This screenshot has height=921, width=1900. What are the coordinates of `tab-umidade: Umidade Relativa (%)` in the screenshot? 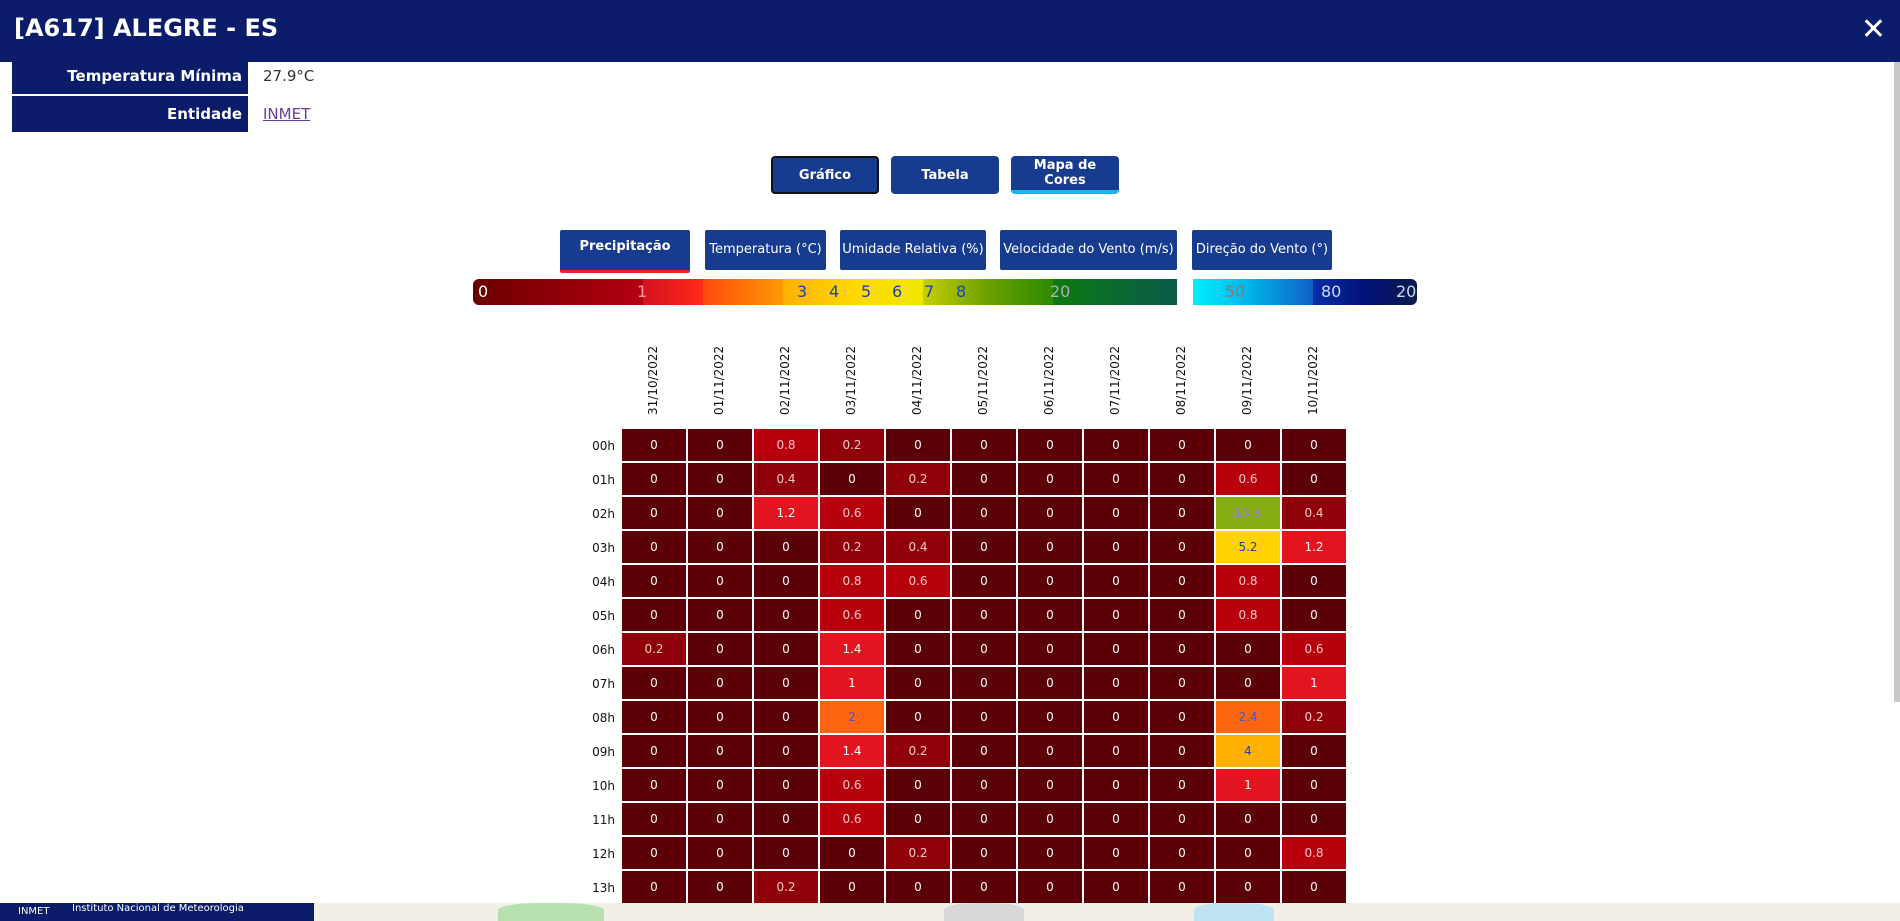 It's located at (913, 250).